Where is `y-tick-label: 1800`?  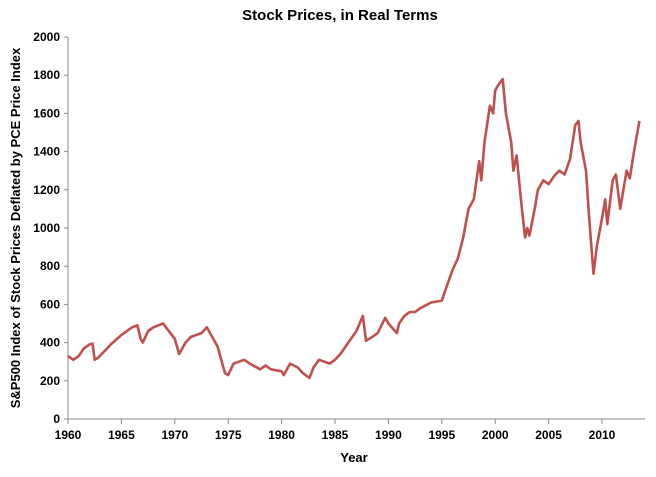
y-tick-label: 1800 is located at coordinates (46, 75).